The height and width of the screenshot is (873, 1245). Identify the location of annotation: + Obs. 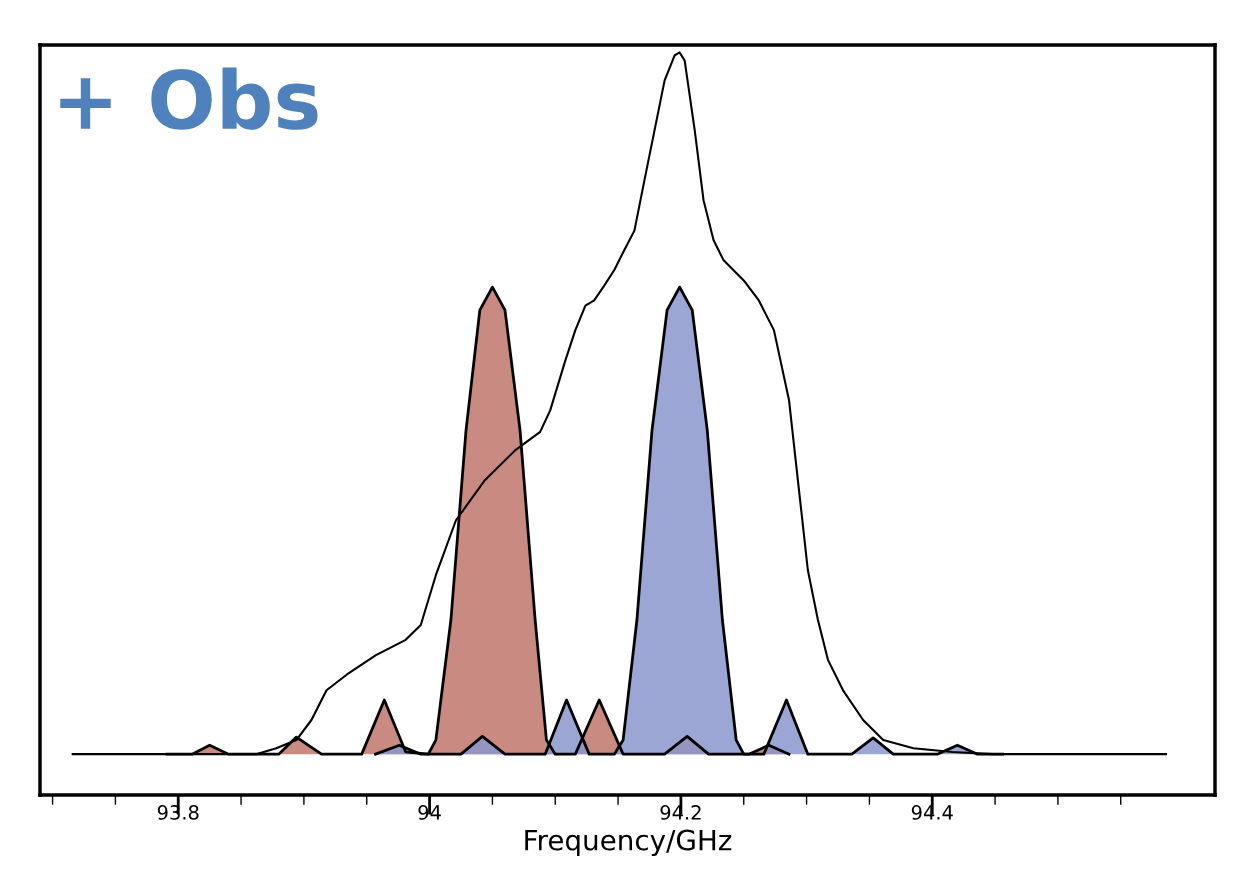
(189, 98).